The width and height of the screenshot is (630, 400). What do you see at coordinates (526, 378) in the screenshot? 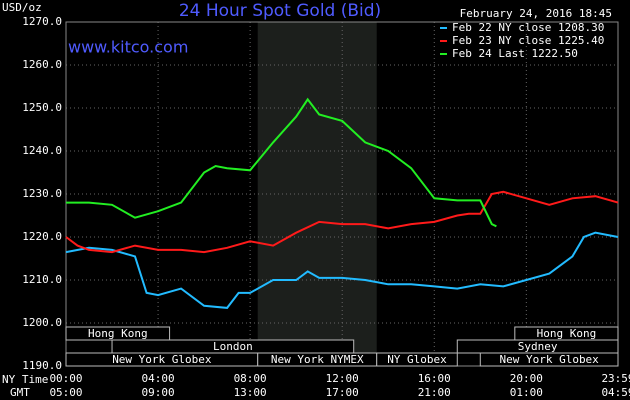
I see `x-tick-label: 20:00` at bounding box center [526, 378].